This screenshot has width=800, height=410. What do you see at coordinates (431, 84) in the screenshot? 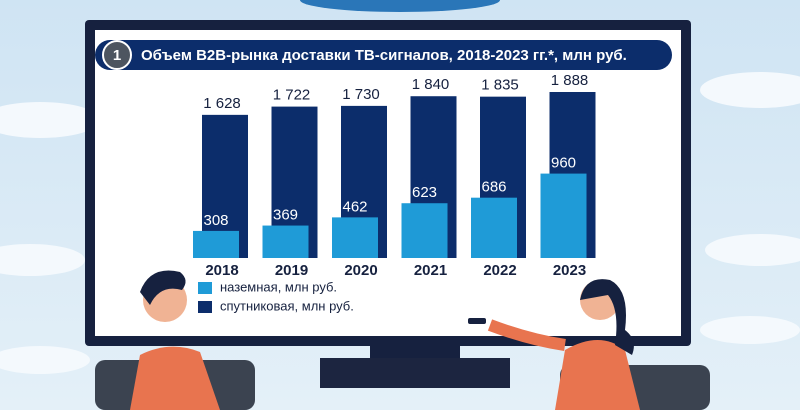
I see `value-label: 1 840` at bounding box center [431, 84].